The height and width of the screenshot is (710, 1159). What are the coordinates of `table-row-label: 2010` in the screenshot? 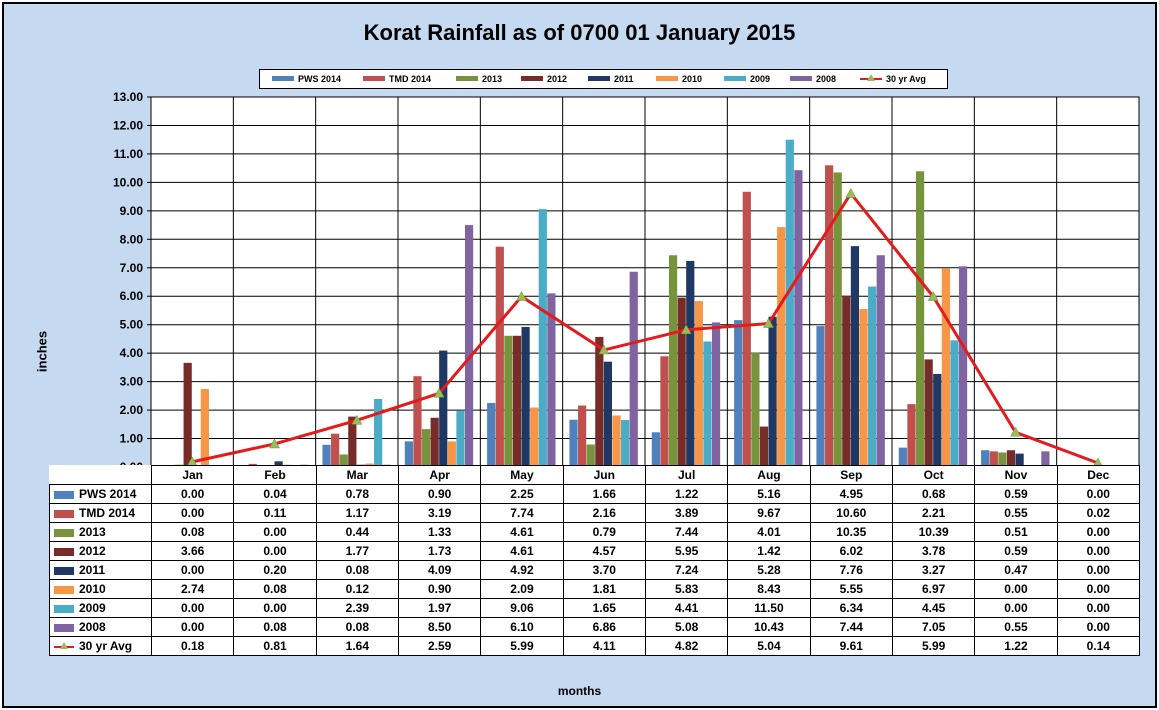 It's located at (92, 589).